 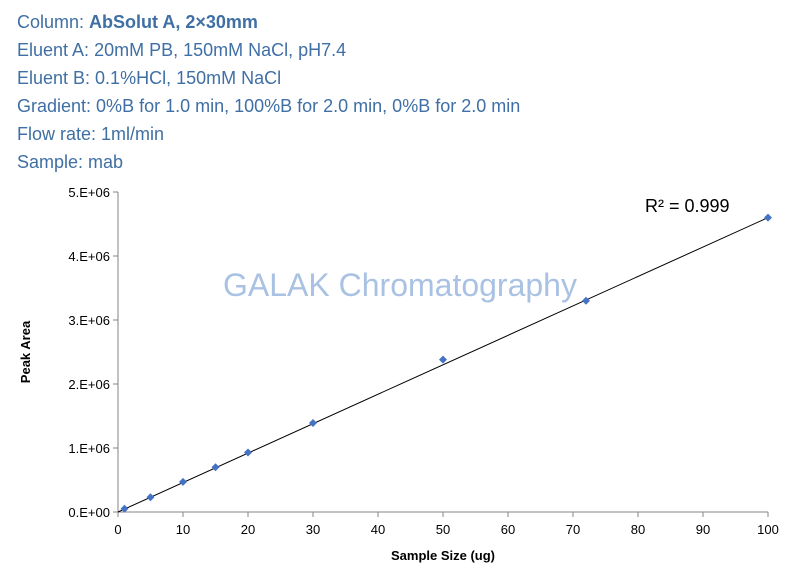 I want to click on header-line-label: Flow rate:, so click(x=59, y=134).